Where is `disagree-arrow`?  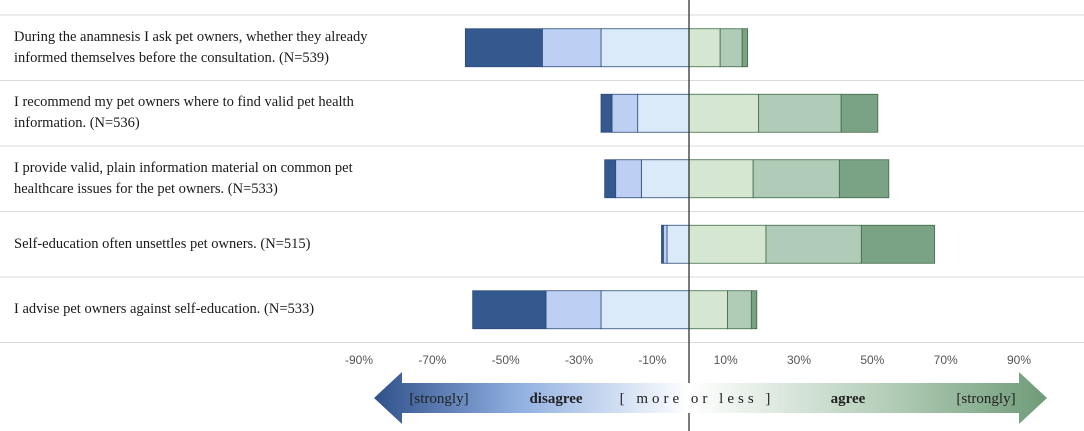
disagree-arrow is located at coordinates (531, 398).